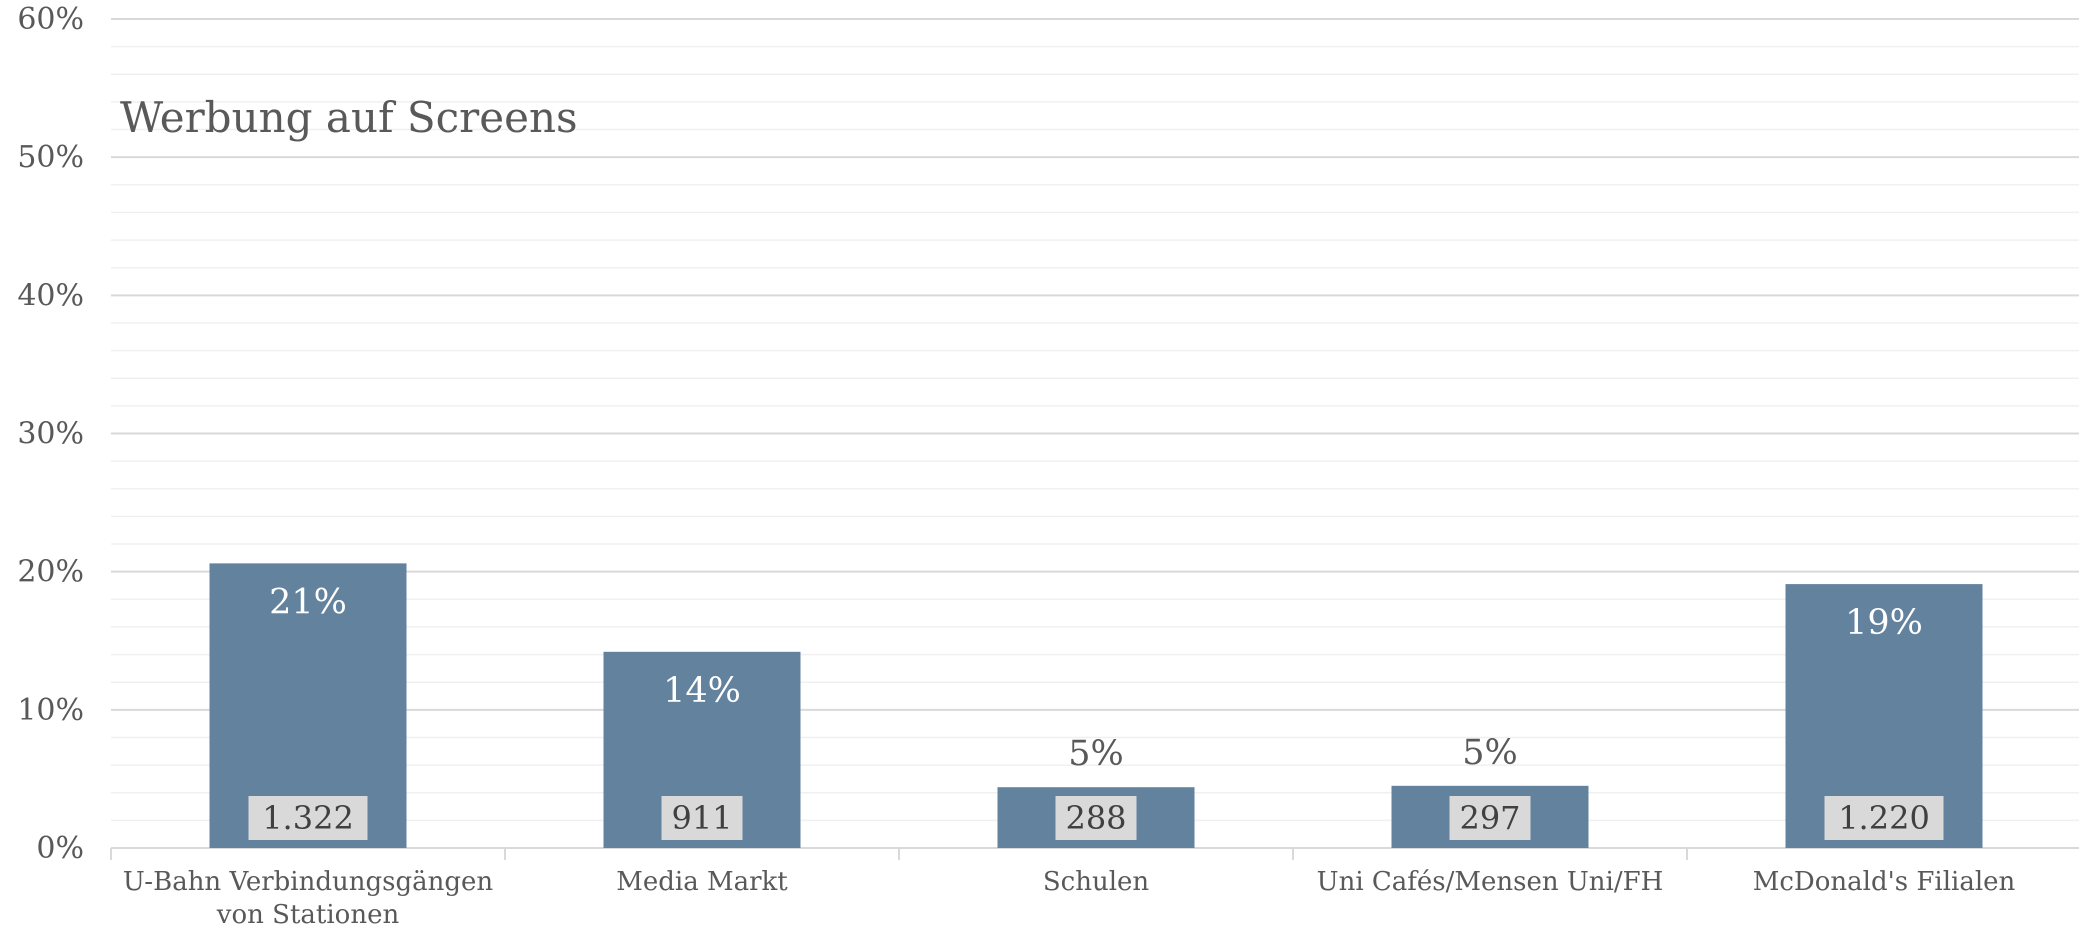 The image size is (2079, 927). I want to click on x-axis, so click(1094, 853).